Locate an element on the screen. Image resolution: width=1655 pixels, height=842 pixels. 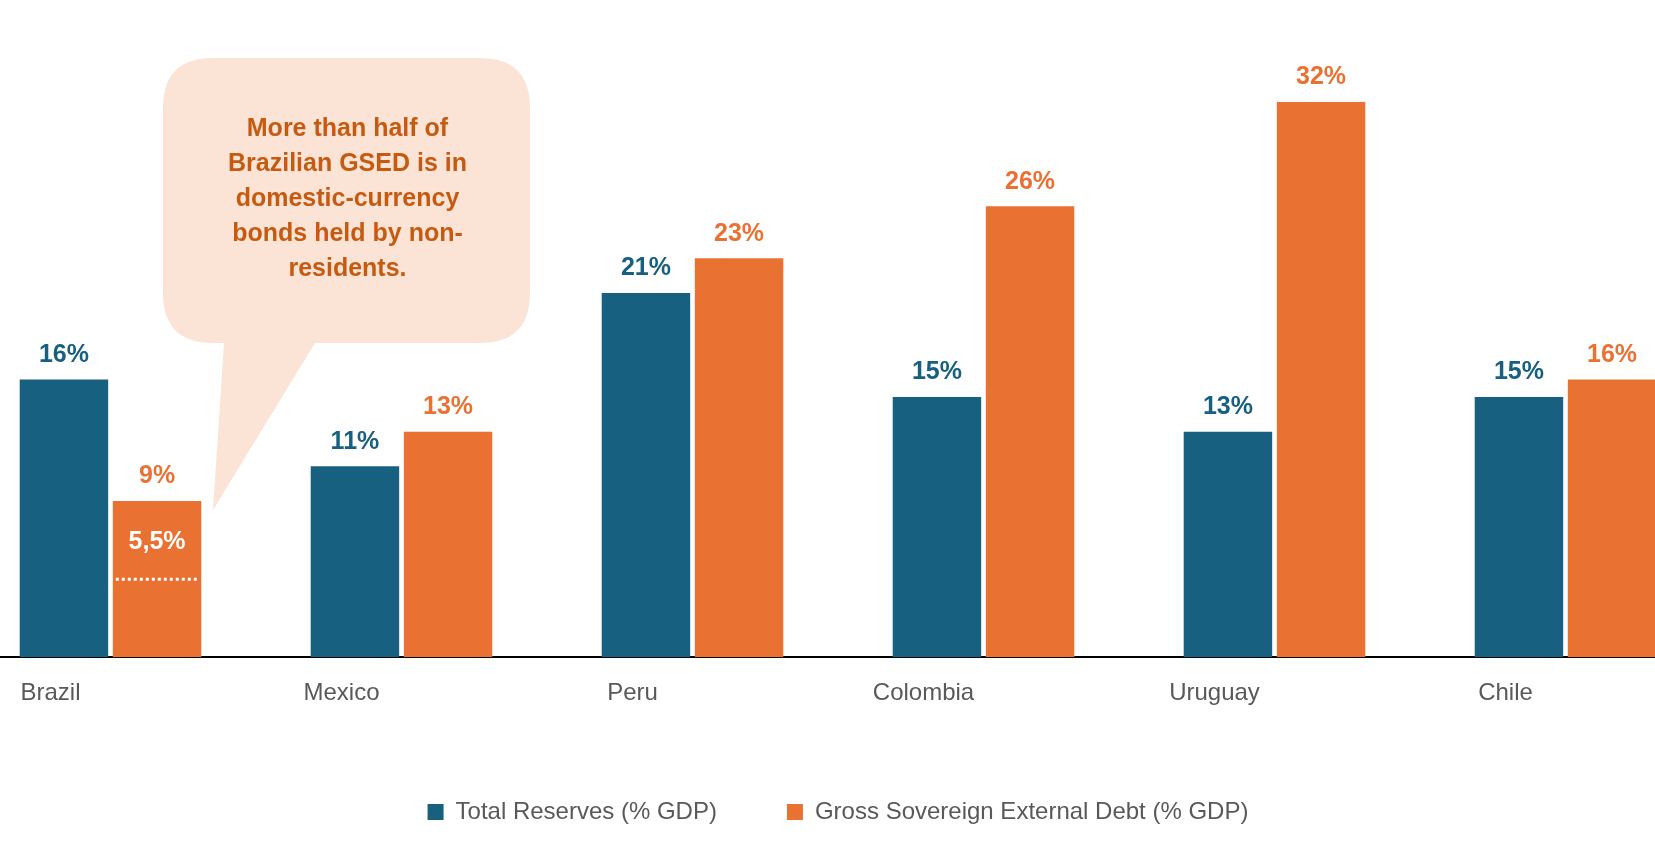
x-tick-label: Colombia is located at coordinates (923, 692).